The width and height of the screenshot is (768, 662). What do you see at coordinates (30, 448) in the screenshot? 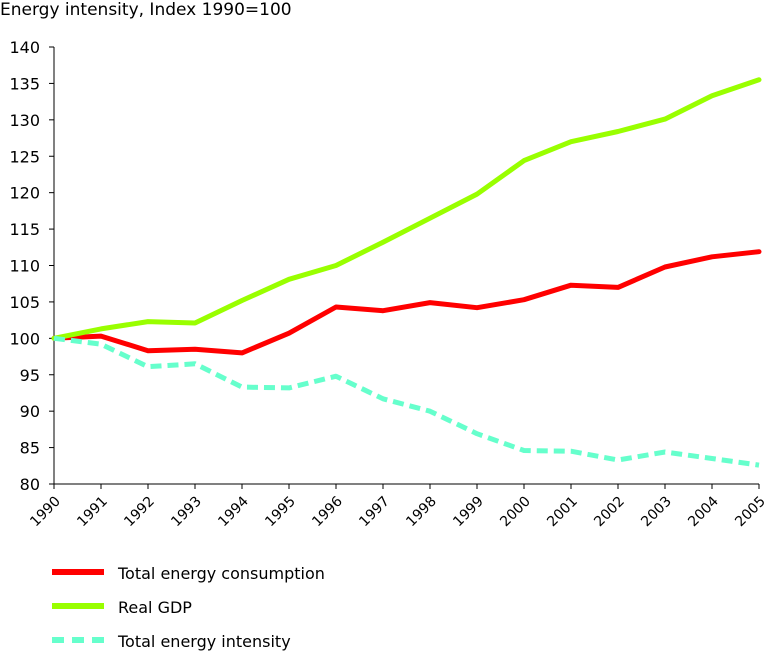
I see `y-tick-label: 85` at bounding box center [30, 448].